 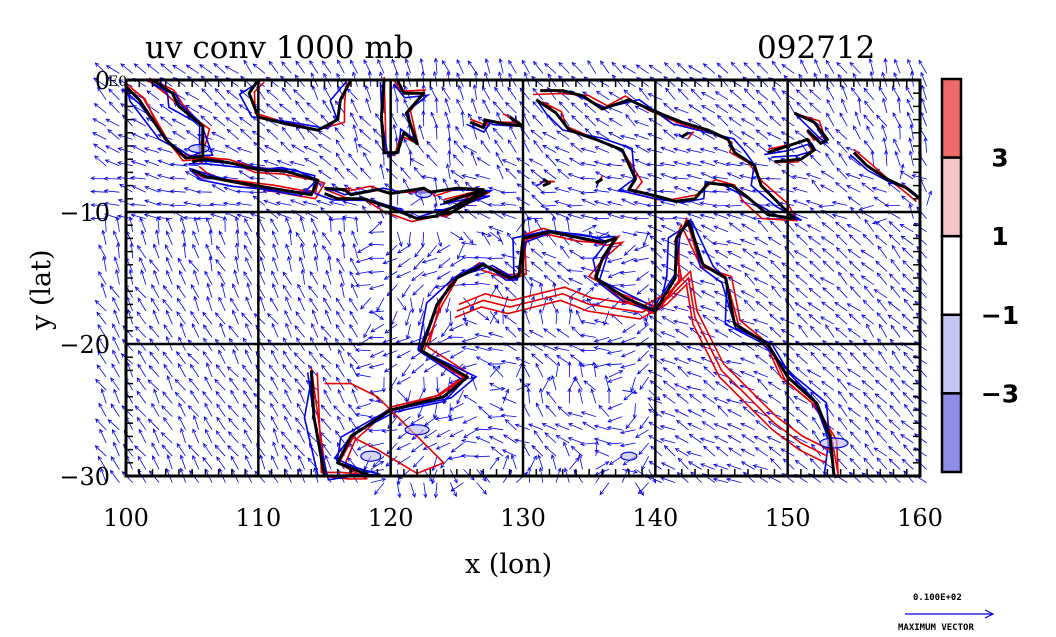 I want to click on colorbar-label: −3, so click(x=1000, y=393).